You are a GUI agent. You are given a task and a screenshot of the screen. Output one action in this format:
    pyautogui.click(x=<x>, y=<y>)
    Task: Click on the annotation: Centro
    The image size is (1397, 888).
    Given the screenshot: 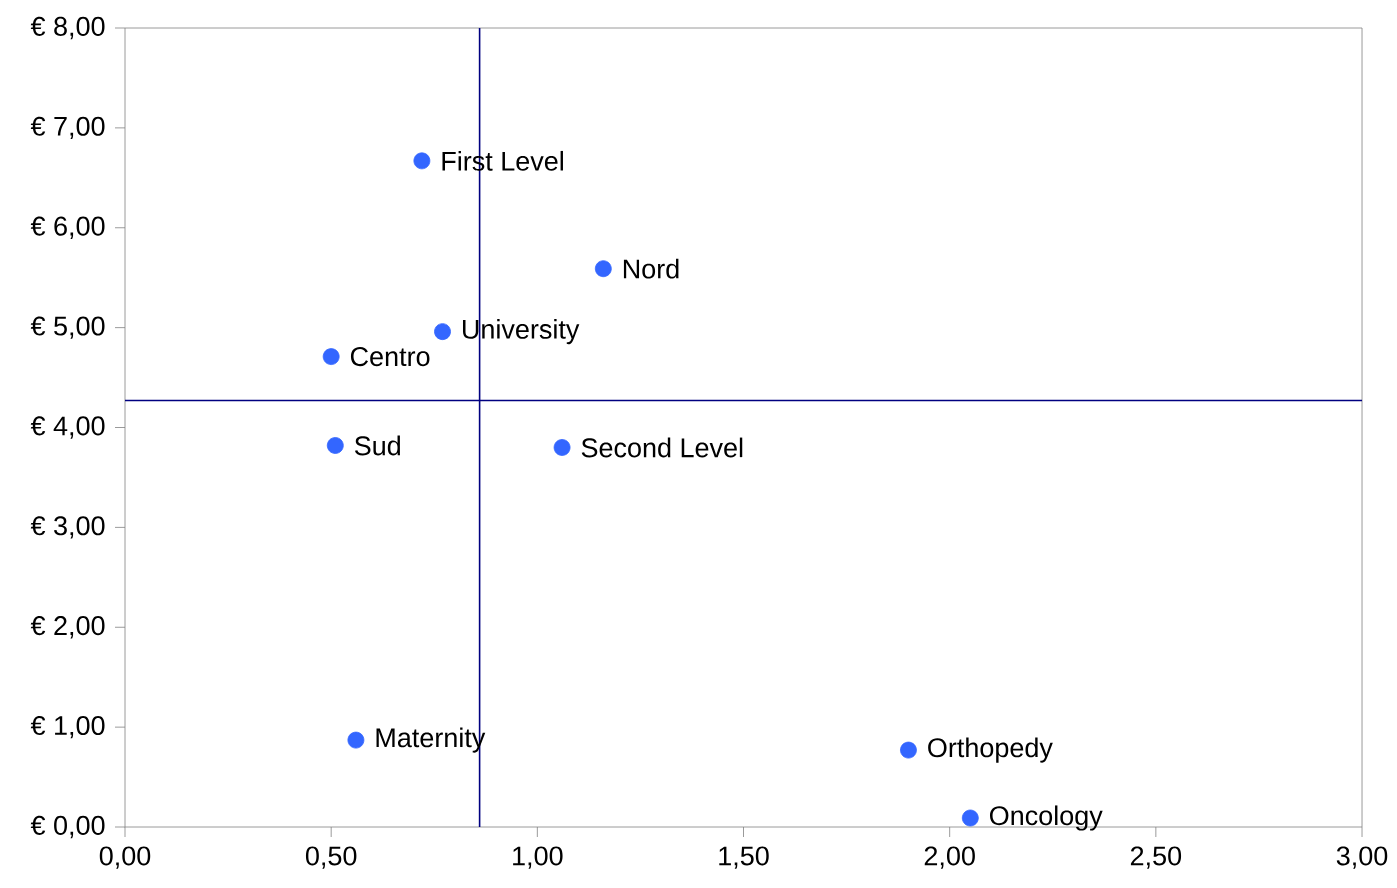 What is the action you would take?
    pyautogui.click(x=390, y=357)
    